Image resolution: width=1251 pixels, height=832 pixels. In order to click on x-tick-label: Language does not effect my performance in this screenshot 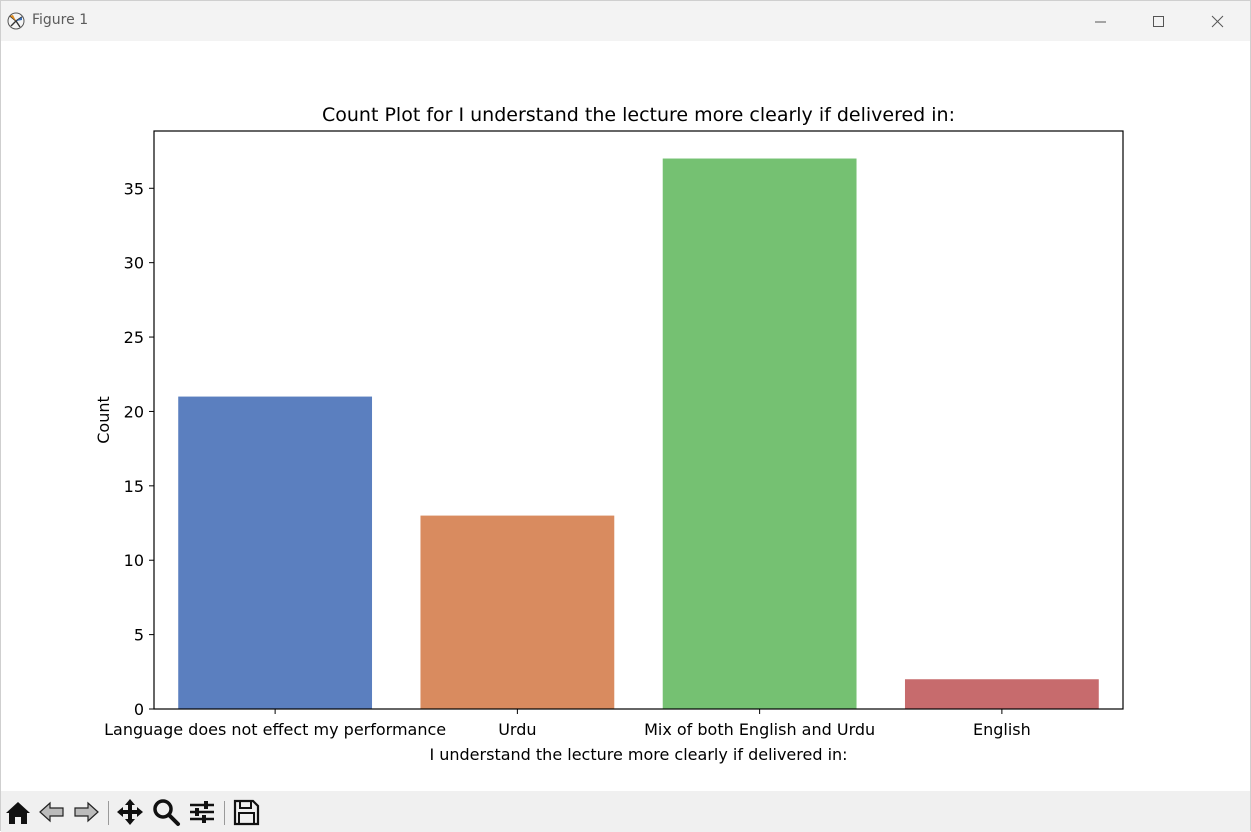, I will do `click(275, 729)`.